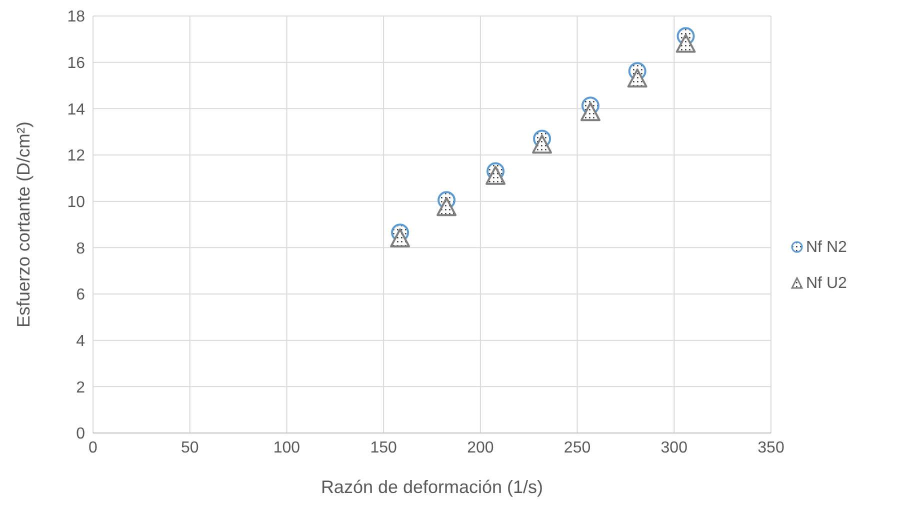 The width and height of the screenshot is (909, 531). I want to click on x-tick-label: 200, so click(480, 447).